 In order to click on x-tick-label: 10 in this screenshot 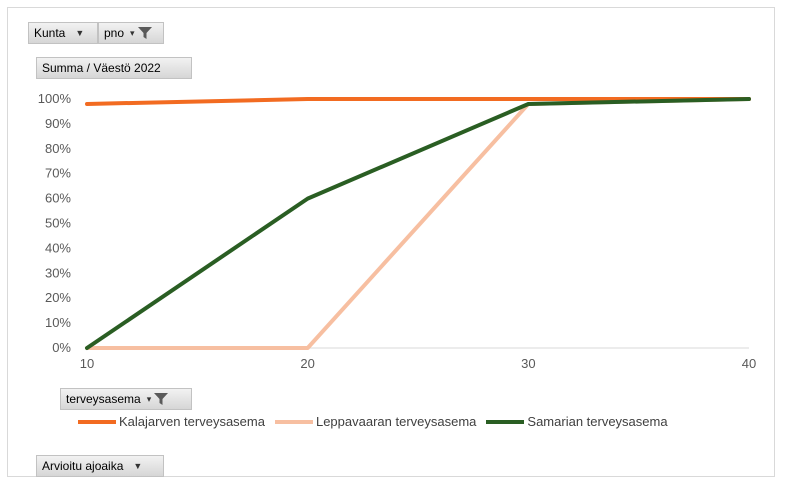, I will do `click(87, 363)`.